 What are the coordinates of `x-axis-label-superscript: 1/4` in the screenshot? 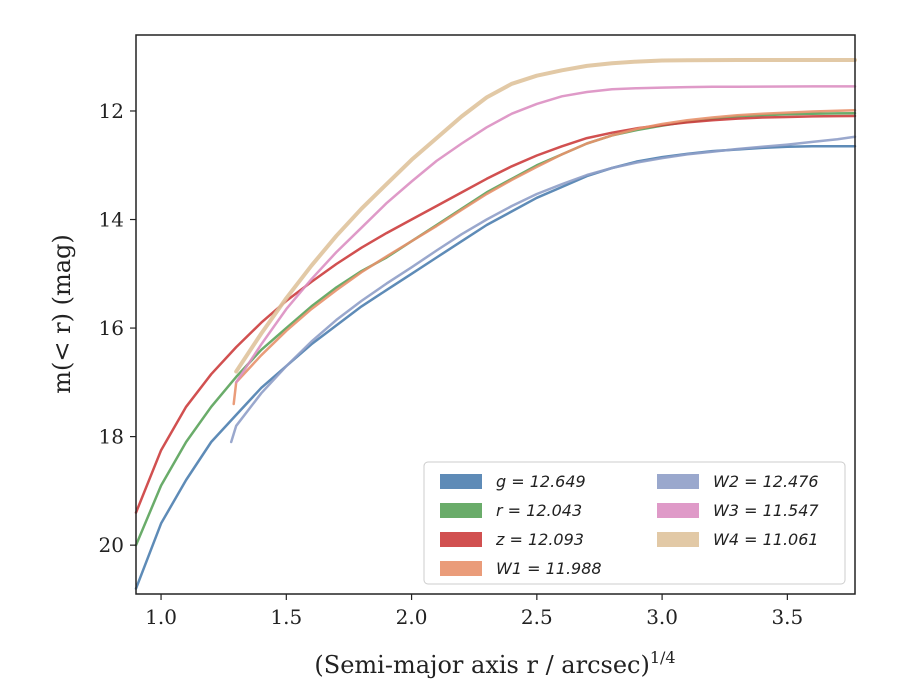 It's located at (663, 657).